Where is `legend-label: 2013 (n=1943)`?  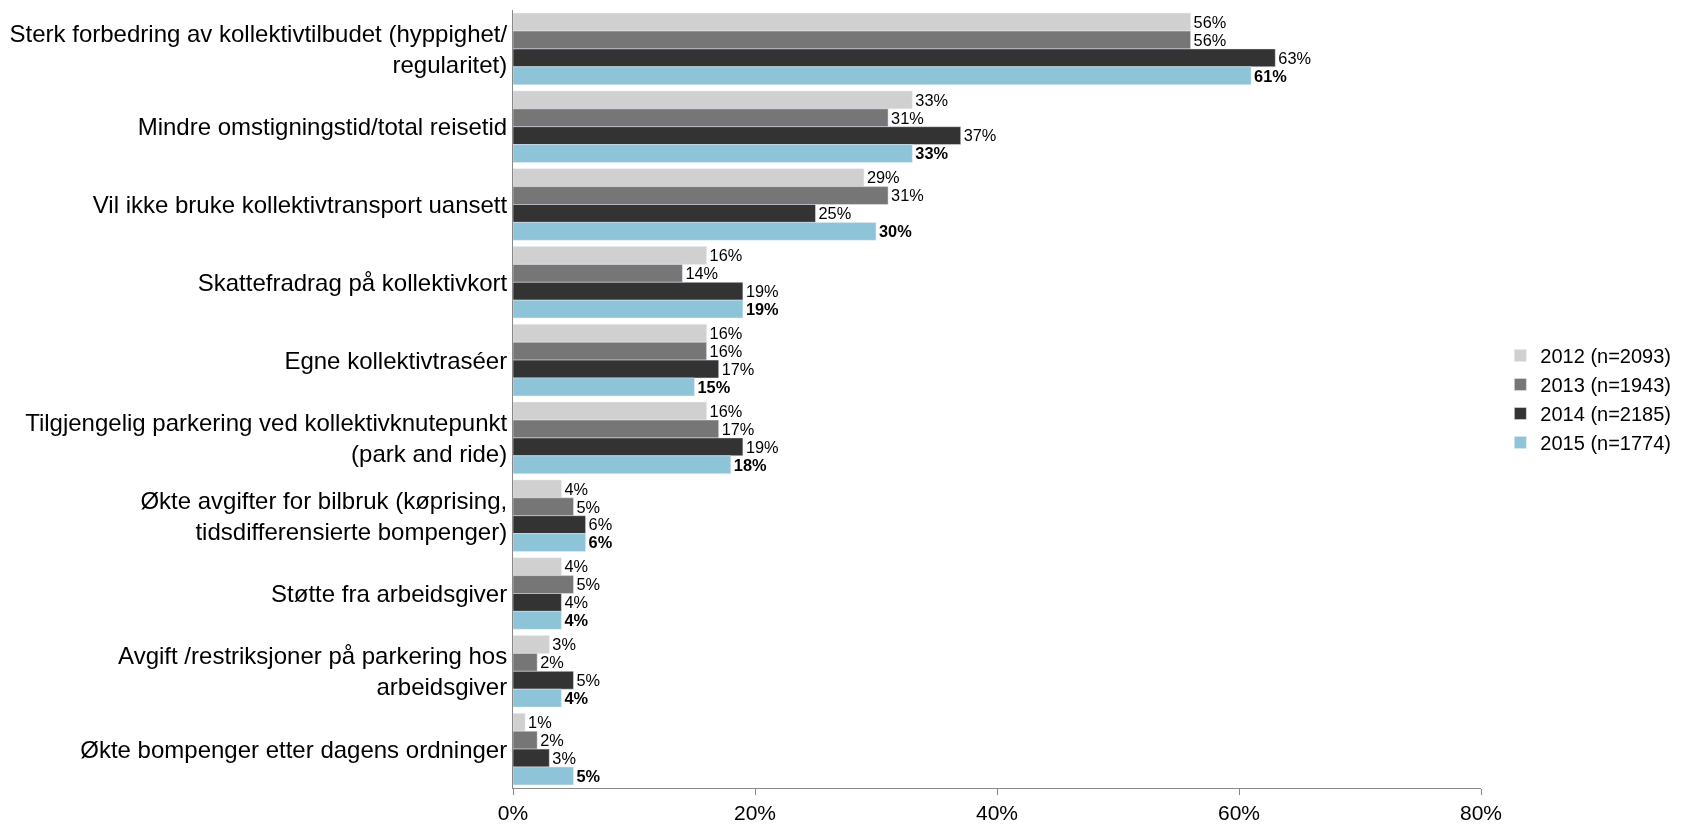 legend-label: 2013 (n=1943) is located at coordinates (1606, 385).